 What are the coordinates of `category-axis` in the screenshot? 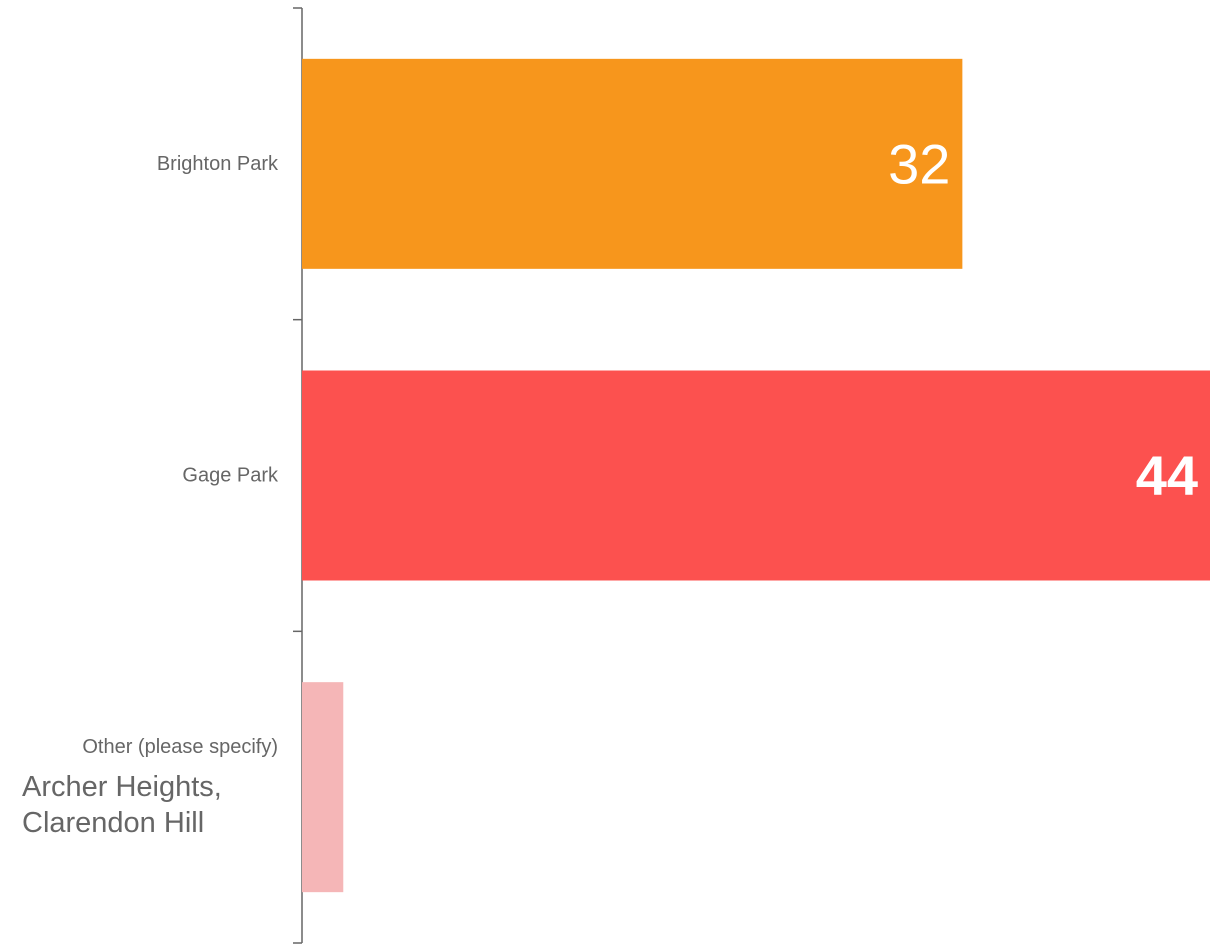 It's located at (298, 475).